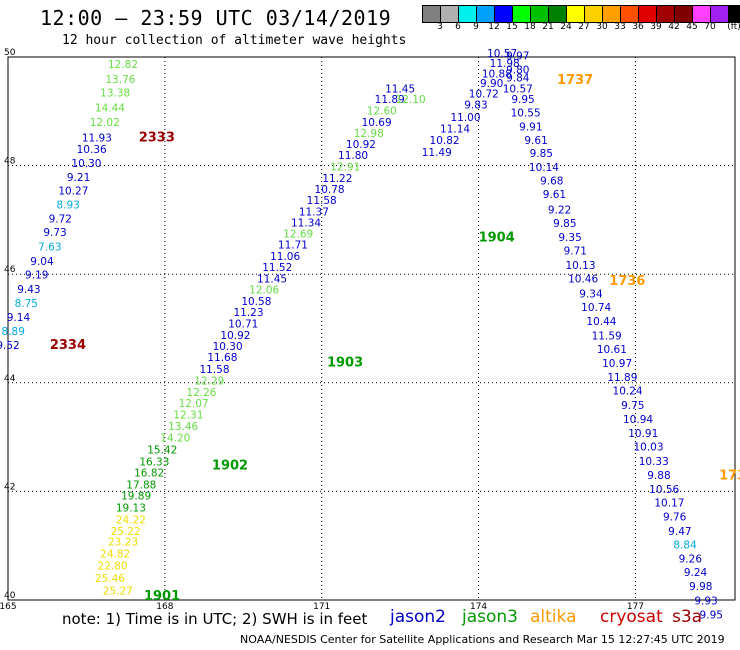  What do you see at coordinates (505, 64) in the screenshot?
I see `wave-height-value: 11.98` at bounding box center [505, 64].